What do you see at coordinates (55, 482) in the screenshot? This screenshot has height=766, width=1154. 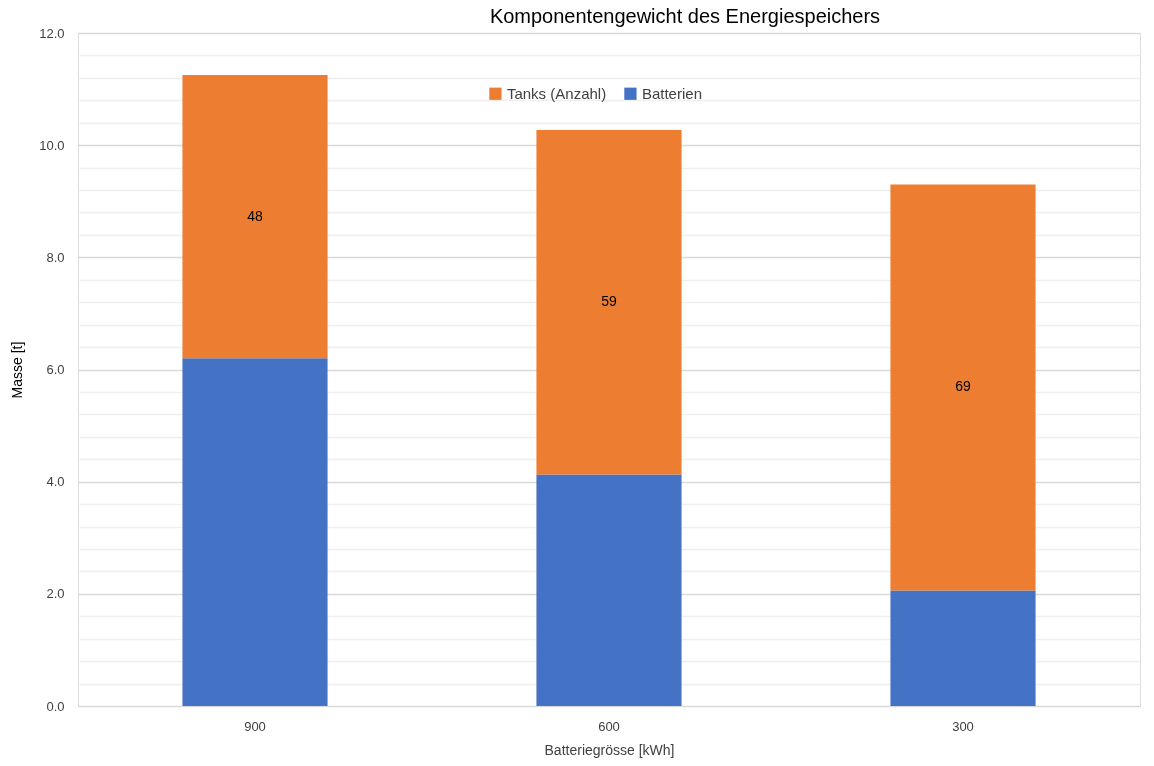 I see `y-tick-label: 4.0` at bounding box center [55, 482].